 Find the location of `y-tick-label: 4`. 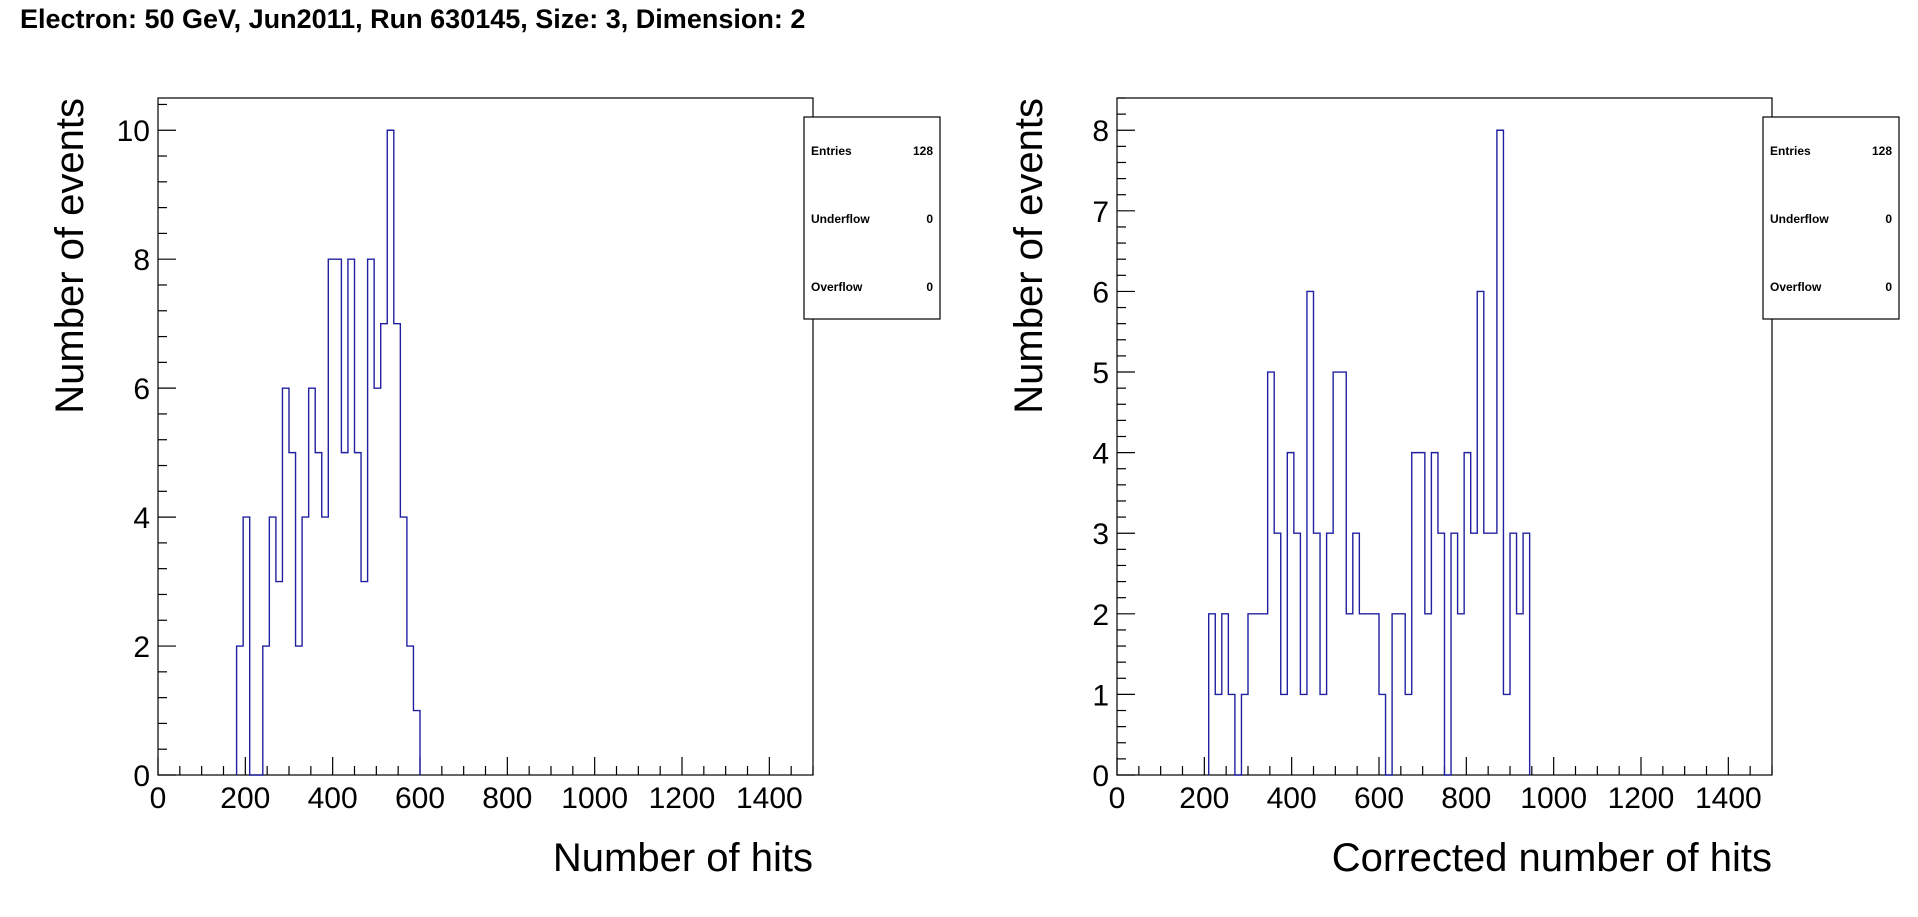

y-tick-label: 4 is located at coordinates (141, 518).